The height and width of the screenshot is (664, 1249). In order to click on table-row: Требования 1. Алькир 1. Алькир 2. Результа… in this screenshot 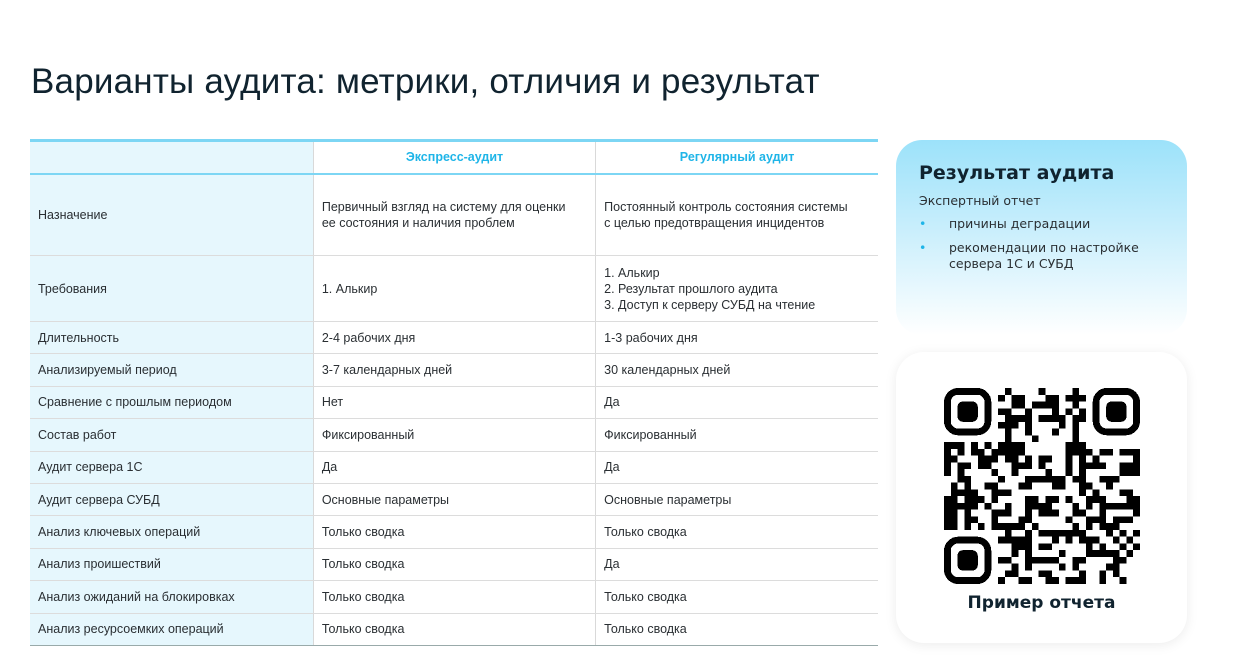, I will do `click(454, 288)`.